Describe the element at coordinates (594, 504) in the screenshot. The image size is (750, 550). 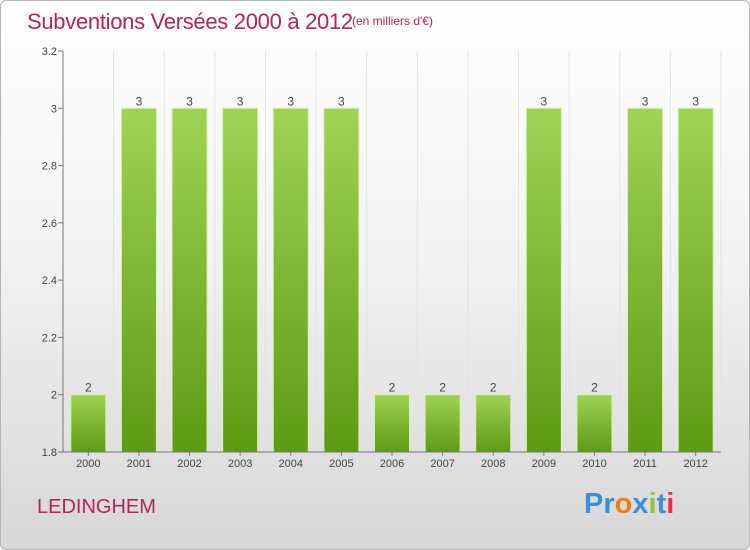
I see `logo-letter: P` at that location.